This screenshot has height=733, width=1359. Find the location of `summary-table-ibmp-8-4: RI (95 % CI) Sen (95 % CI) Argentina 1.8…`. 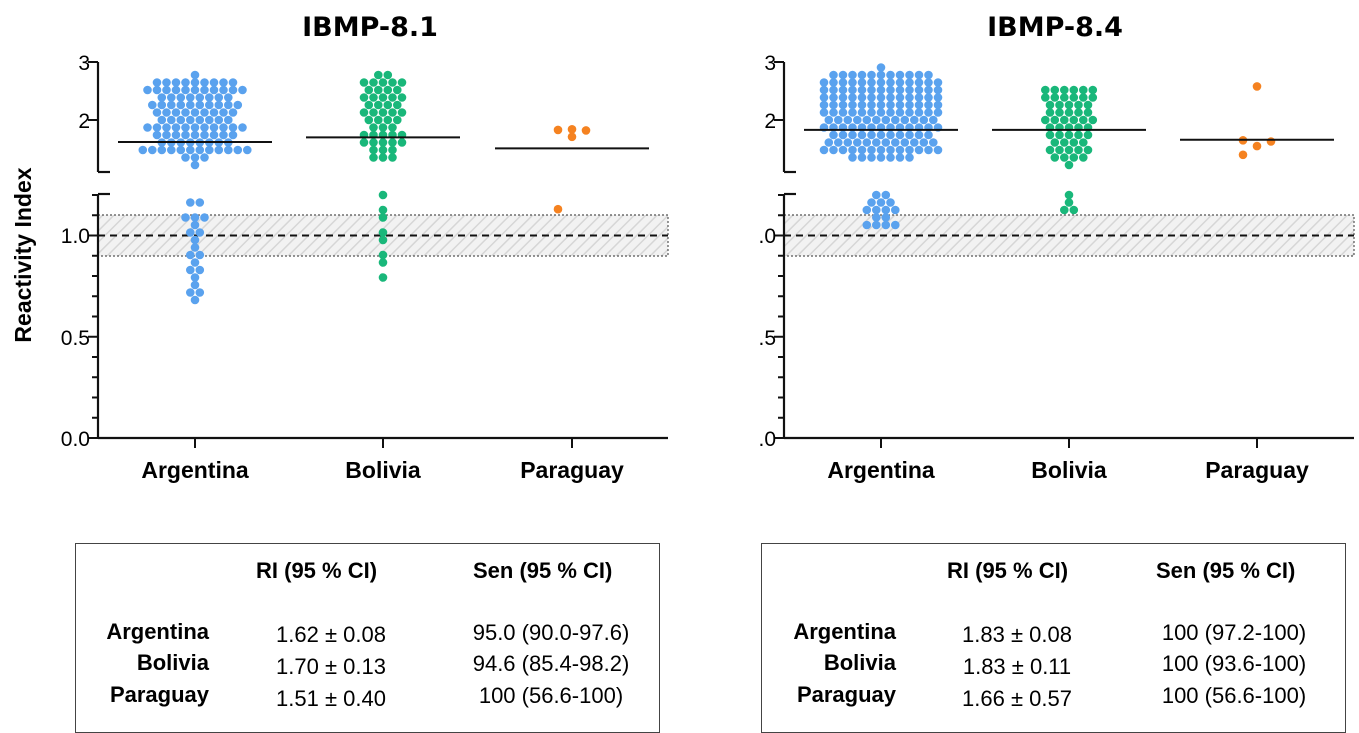

summary-table-ibmp-8-4: RI (95 % CI) Sen (95 % CI) Argentina 1.8… is located at coordinates (1053, 638).